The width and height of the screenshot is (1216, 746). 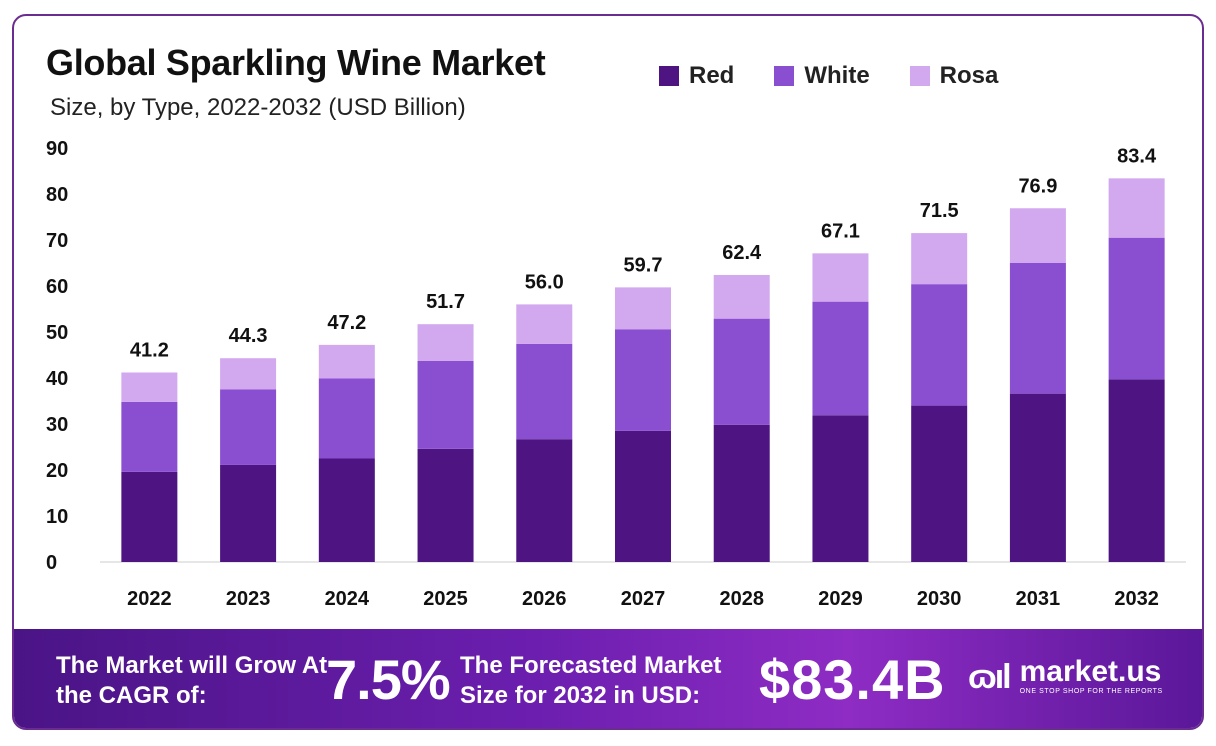 What do you see at coordinates (1091, 691) in the screenshot?
I see `brand-tagline: ONE STOP SHOP FOR THE REPORTS` at bounding box center [1091, 691].